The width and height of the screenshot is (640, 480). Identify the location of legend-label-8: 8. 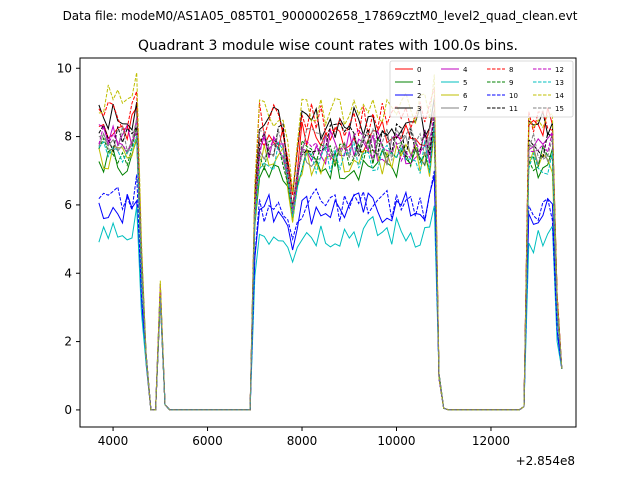
(511, 70).